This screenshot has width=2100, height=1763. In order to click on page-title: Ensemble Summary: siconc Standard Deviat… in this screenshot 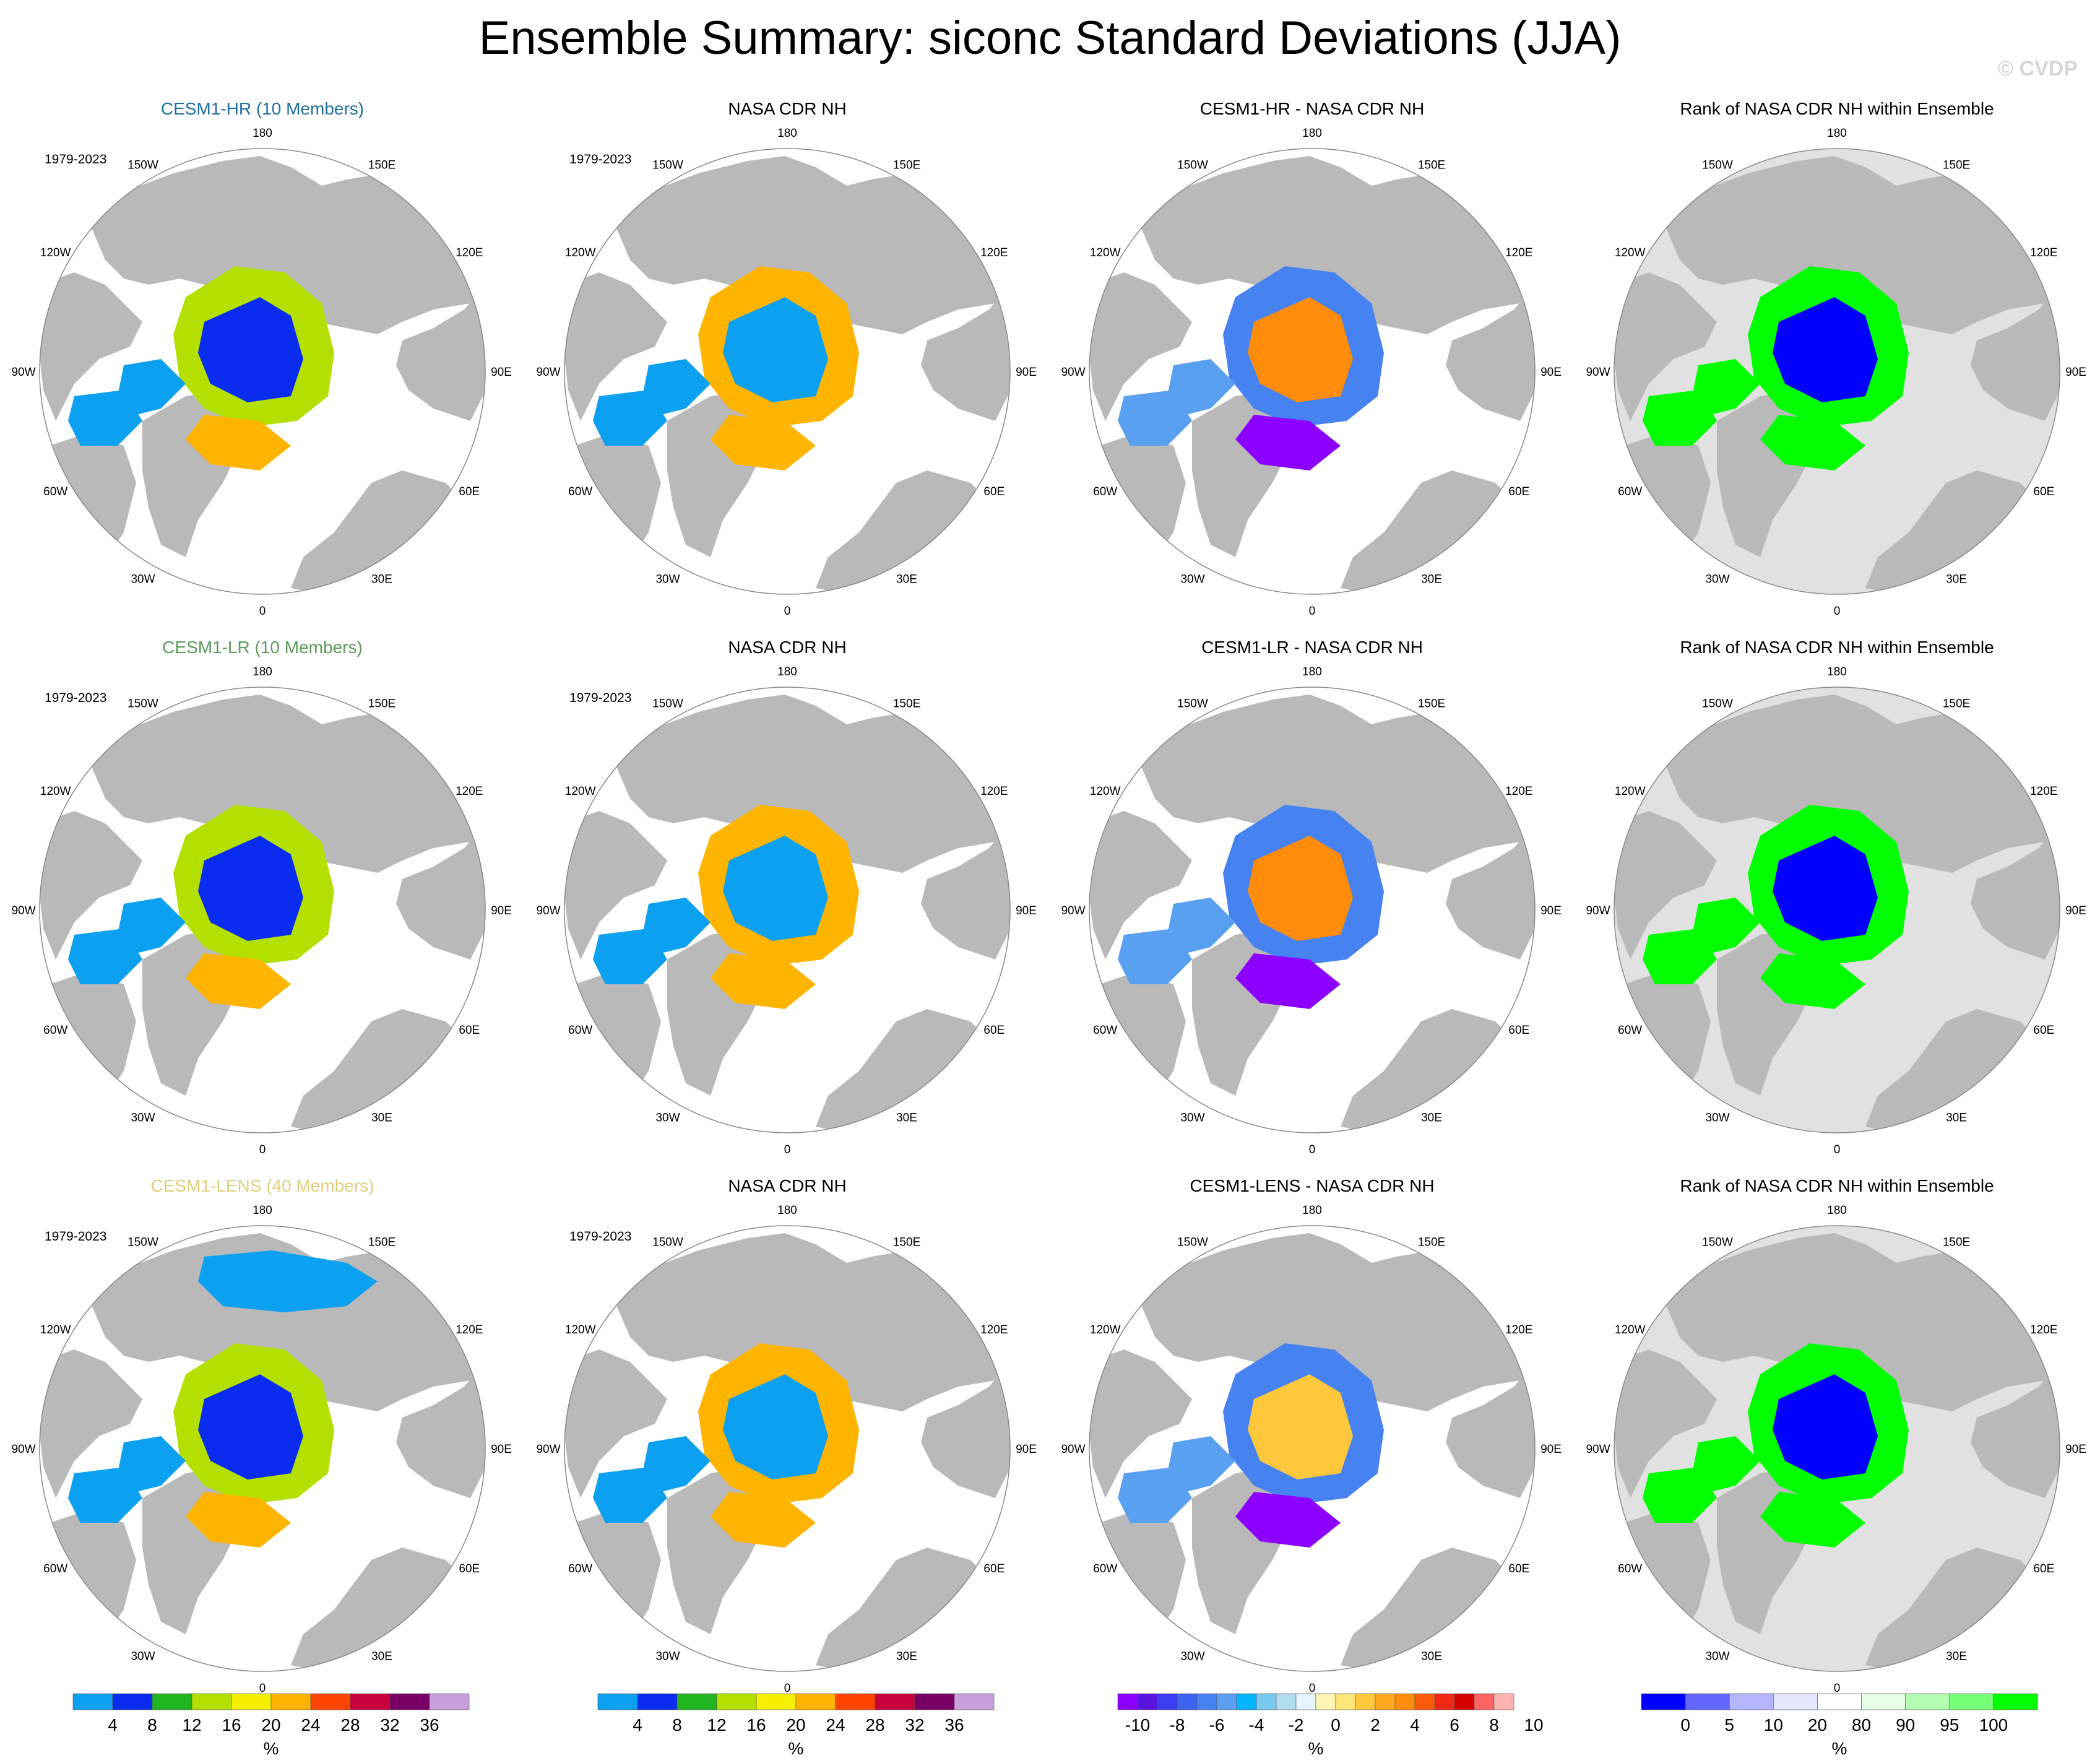, I will do `click(1050, 38)`.